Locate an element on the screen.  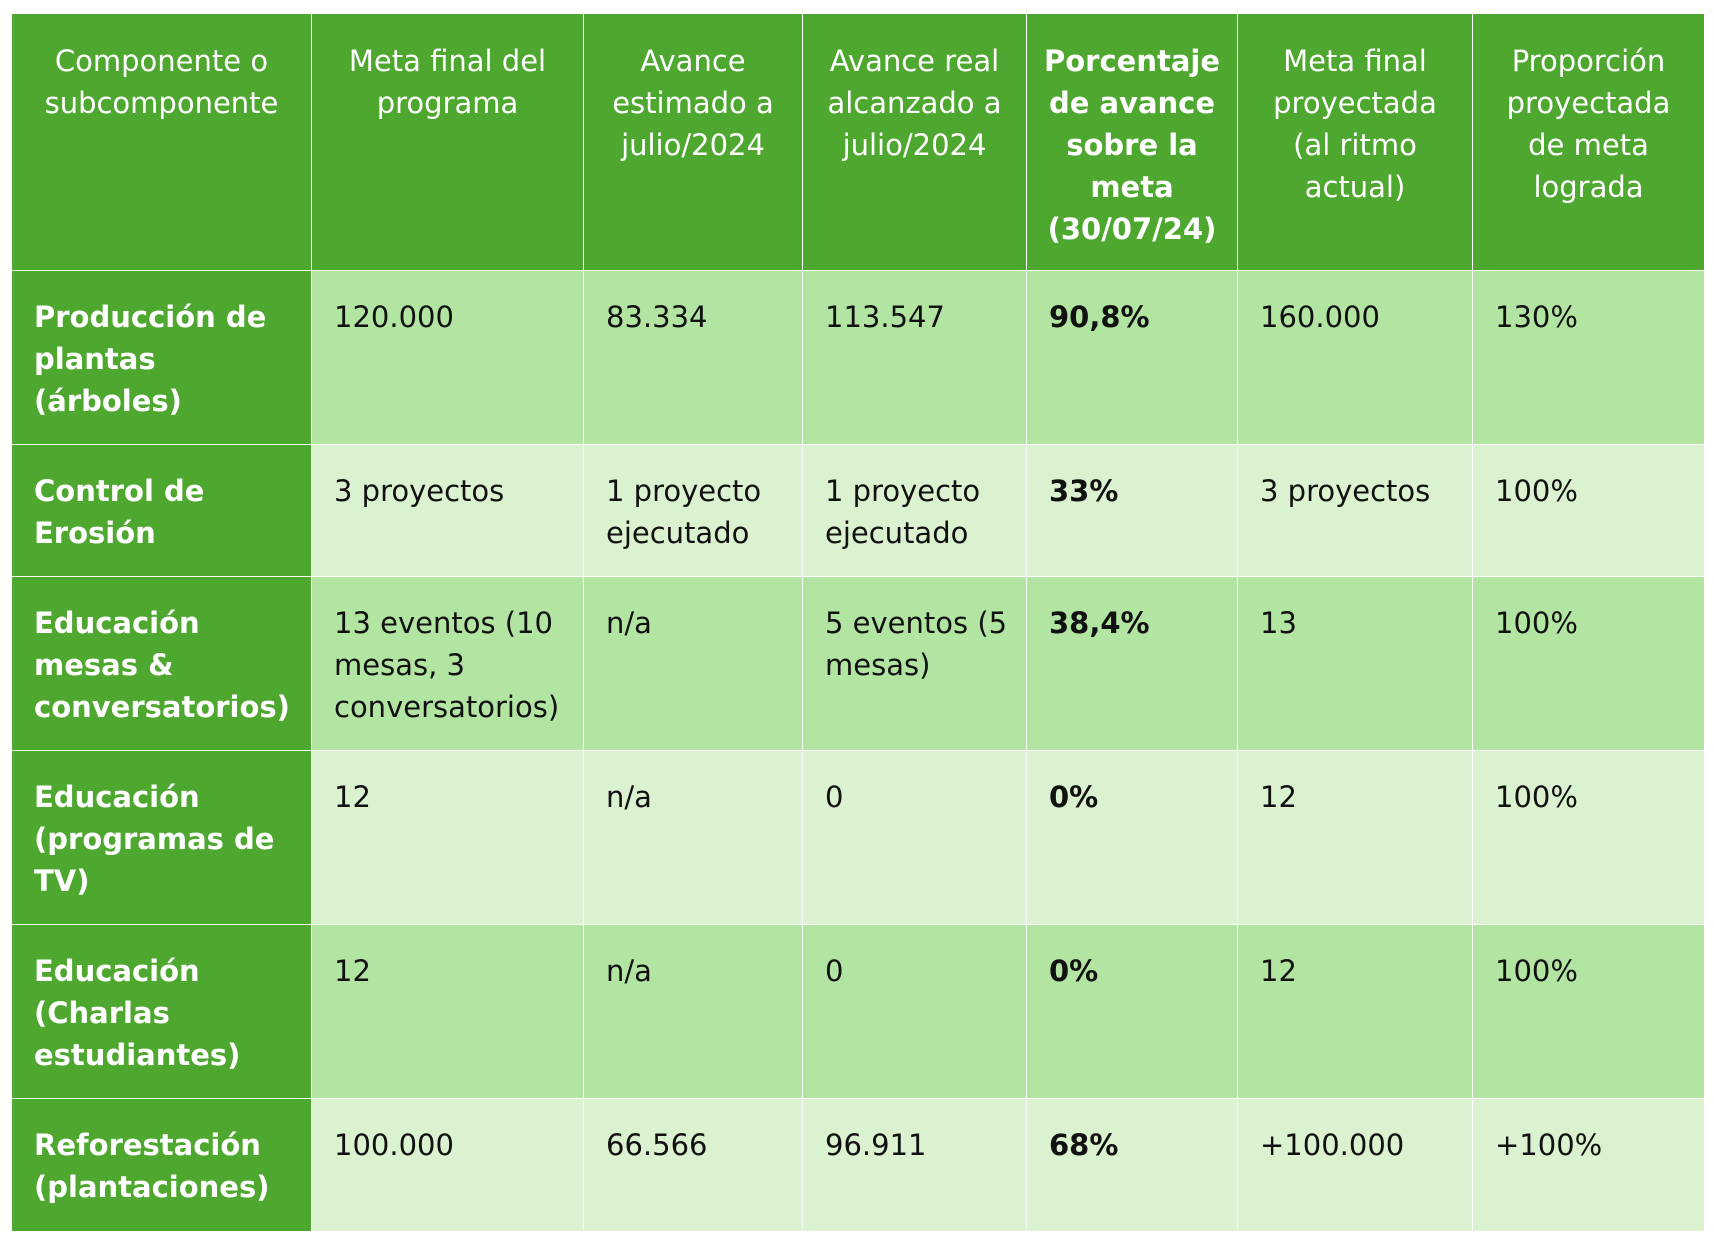
header-proporcion: Proporción proyectada de meta lograda is located at coordinates (1588, 142).